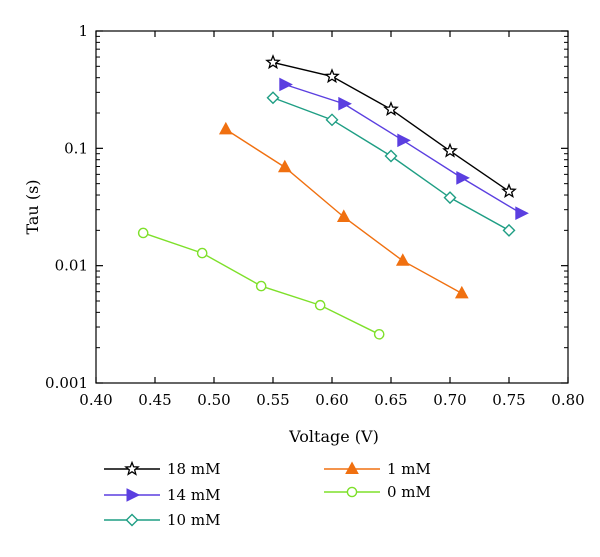 Image resolution: width=600 pixels, height=557 pixels. I want to click on series-0-mm, so click(261, 283).